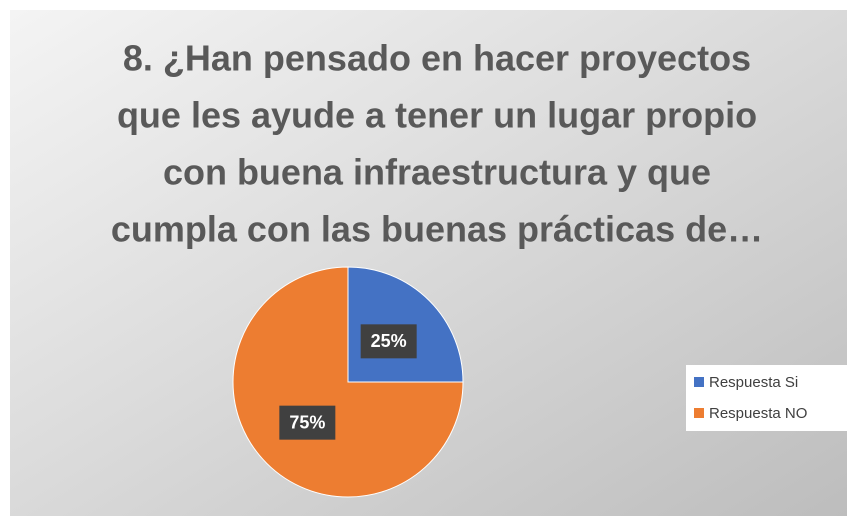  What do you see at coordinates (437, 58) in the screenshot?
I see `chart-title: 8. ¿Han pensado en hacer proyectos` at bounding box center [437, 58].